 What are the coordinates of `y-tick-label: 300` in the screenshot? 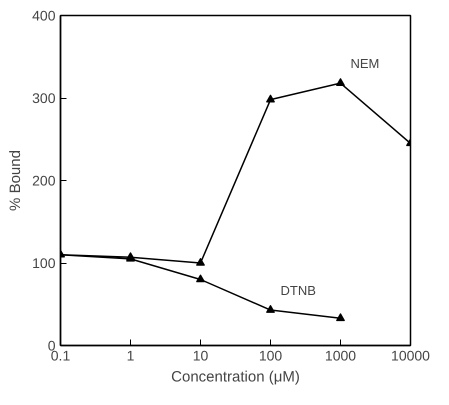 It's located at (44, 98).